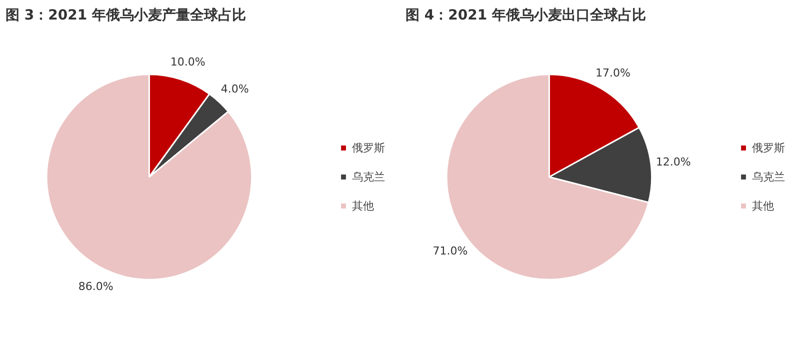  Describe the element at coordinates (234, 89) in the screenshot. I see `data-label: 4.0%` at that location.